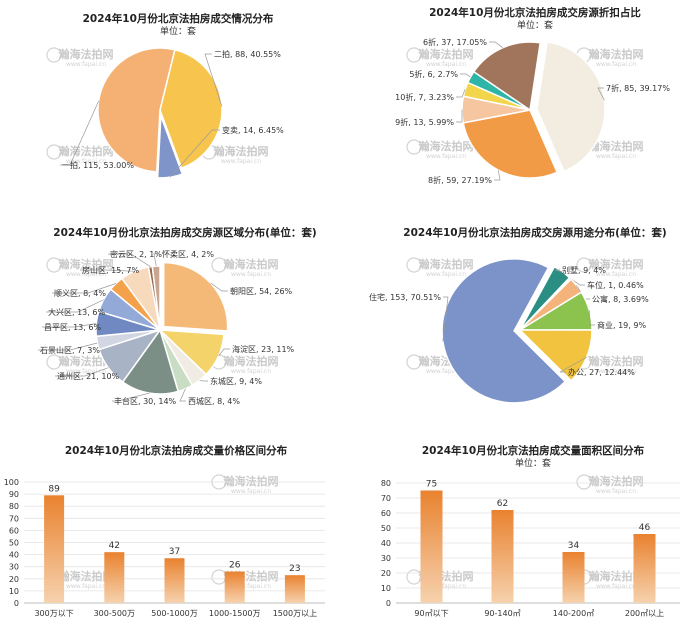 Image resolution: width=700 pixels, height=624 pixels. What do you see at coordinates (533, 450) in the screenshot?
I see `chart-title: 2024年10月份北京法拍房成交量面积区间分布` at bounding box center [533, 450].